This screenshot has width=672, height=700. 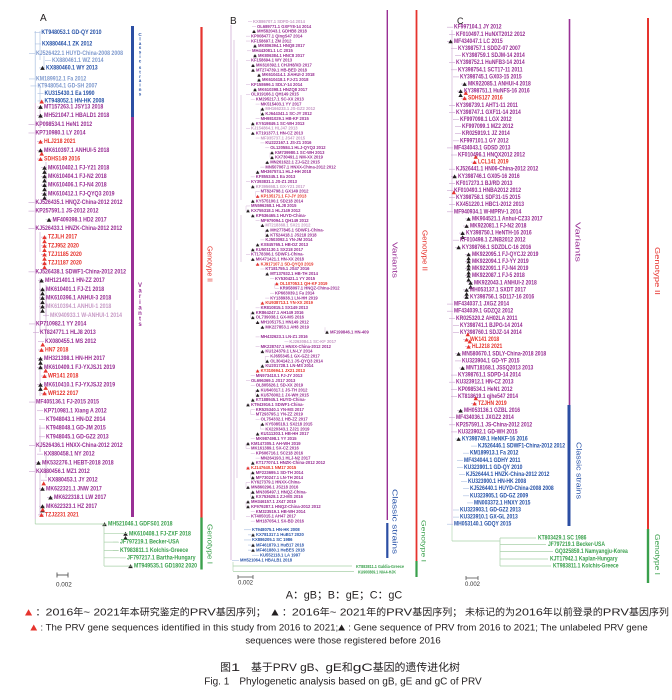 What do you see at coordinates (280, 472) in the screenshot?
I see `svg-text: MF223695.1 SD-TH 2014` at bounding box center [280, 472].